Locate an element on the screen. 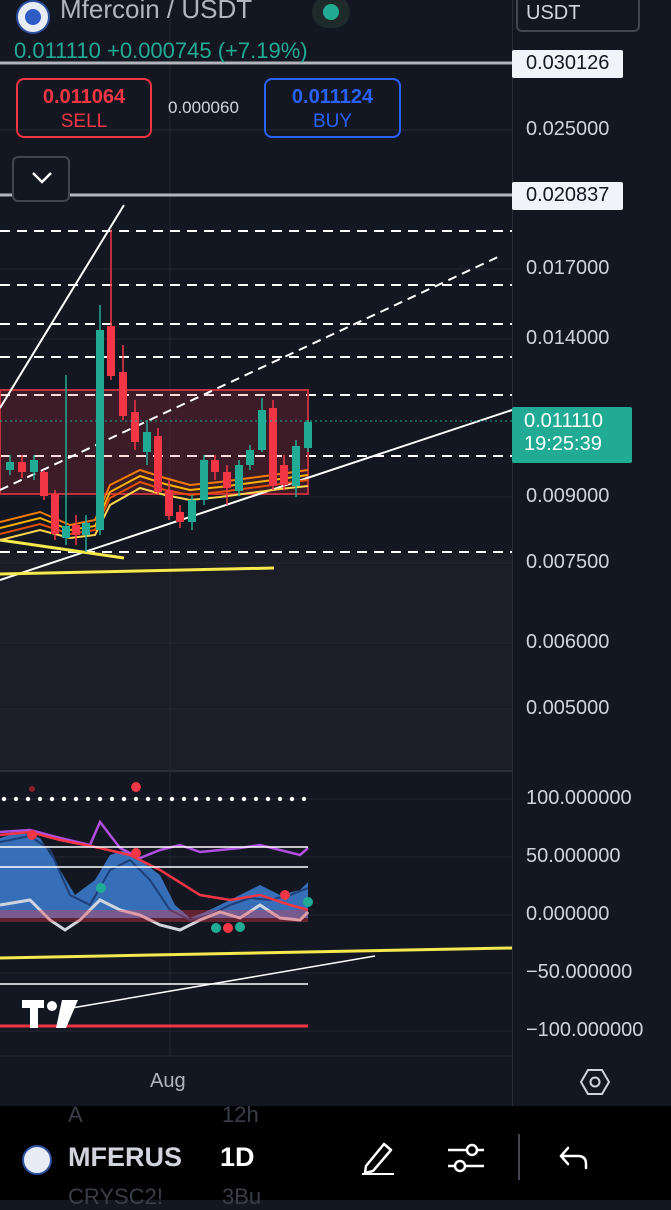 The width and height of the screenshot is (671, 1210). price-change-line: 0.011110 +0.000745 (+7.19%) is located at coordinates (161, 51).